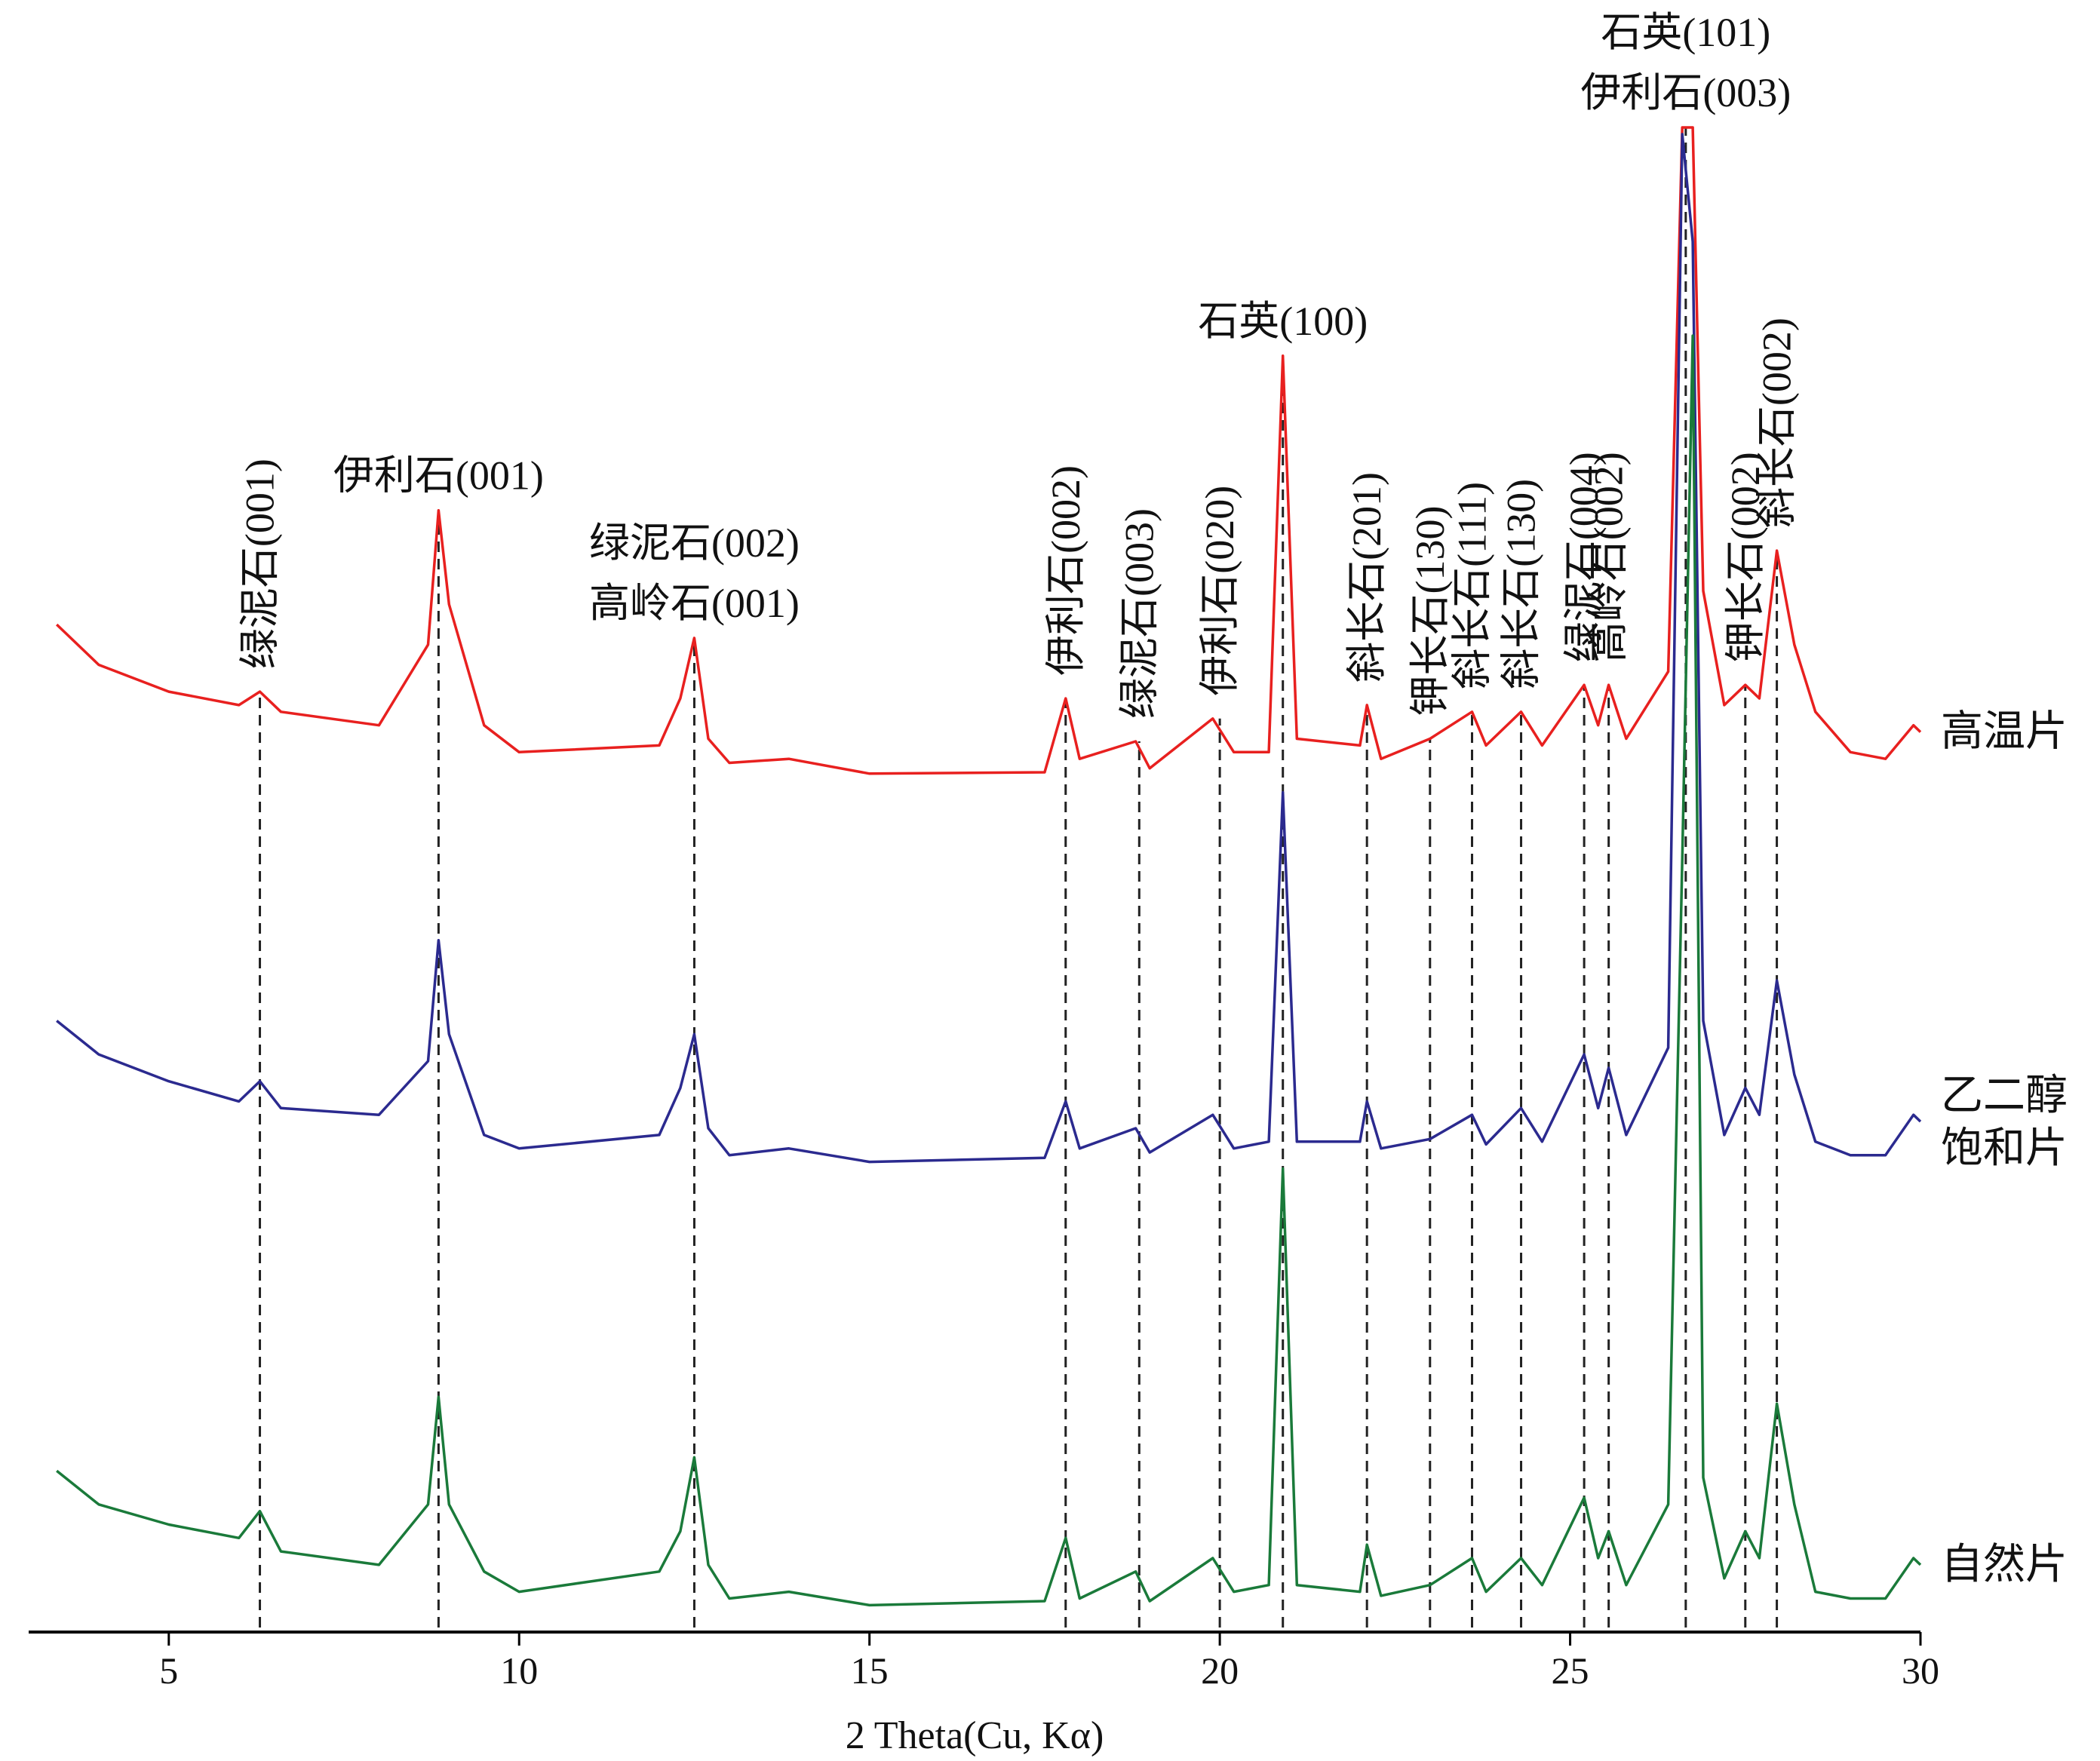 The image size is (2100, 1761). I want to click on x-tick-label: 5, so click(168, 1671).